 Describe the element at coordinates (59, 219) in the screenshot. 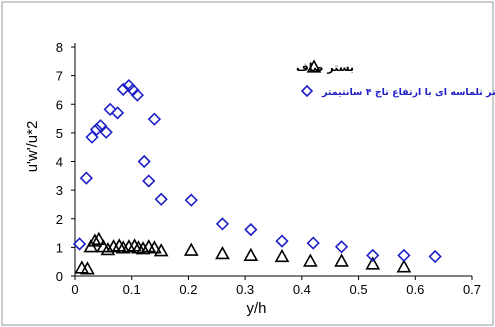

I see `y-tick-label: 2` at that location.